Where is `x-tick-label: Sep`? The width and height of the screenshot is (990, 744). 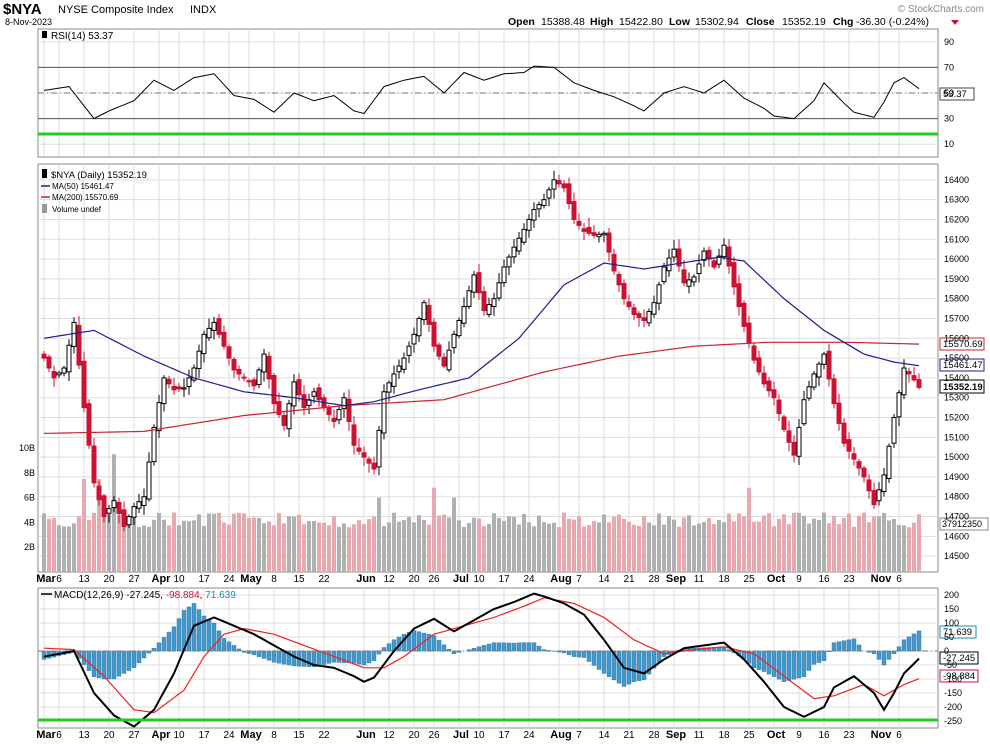 x-tick-label: Sep is located at coordinates (676, 735).